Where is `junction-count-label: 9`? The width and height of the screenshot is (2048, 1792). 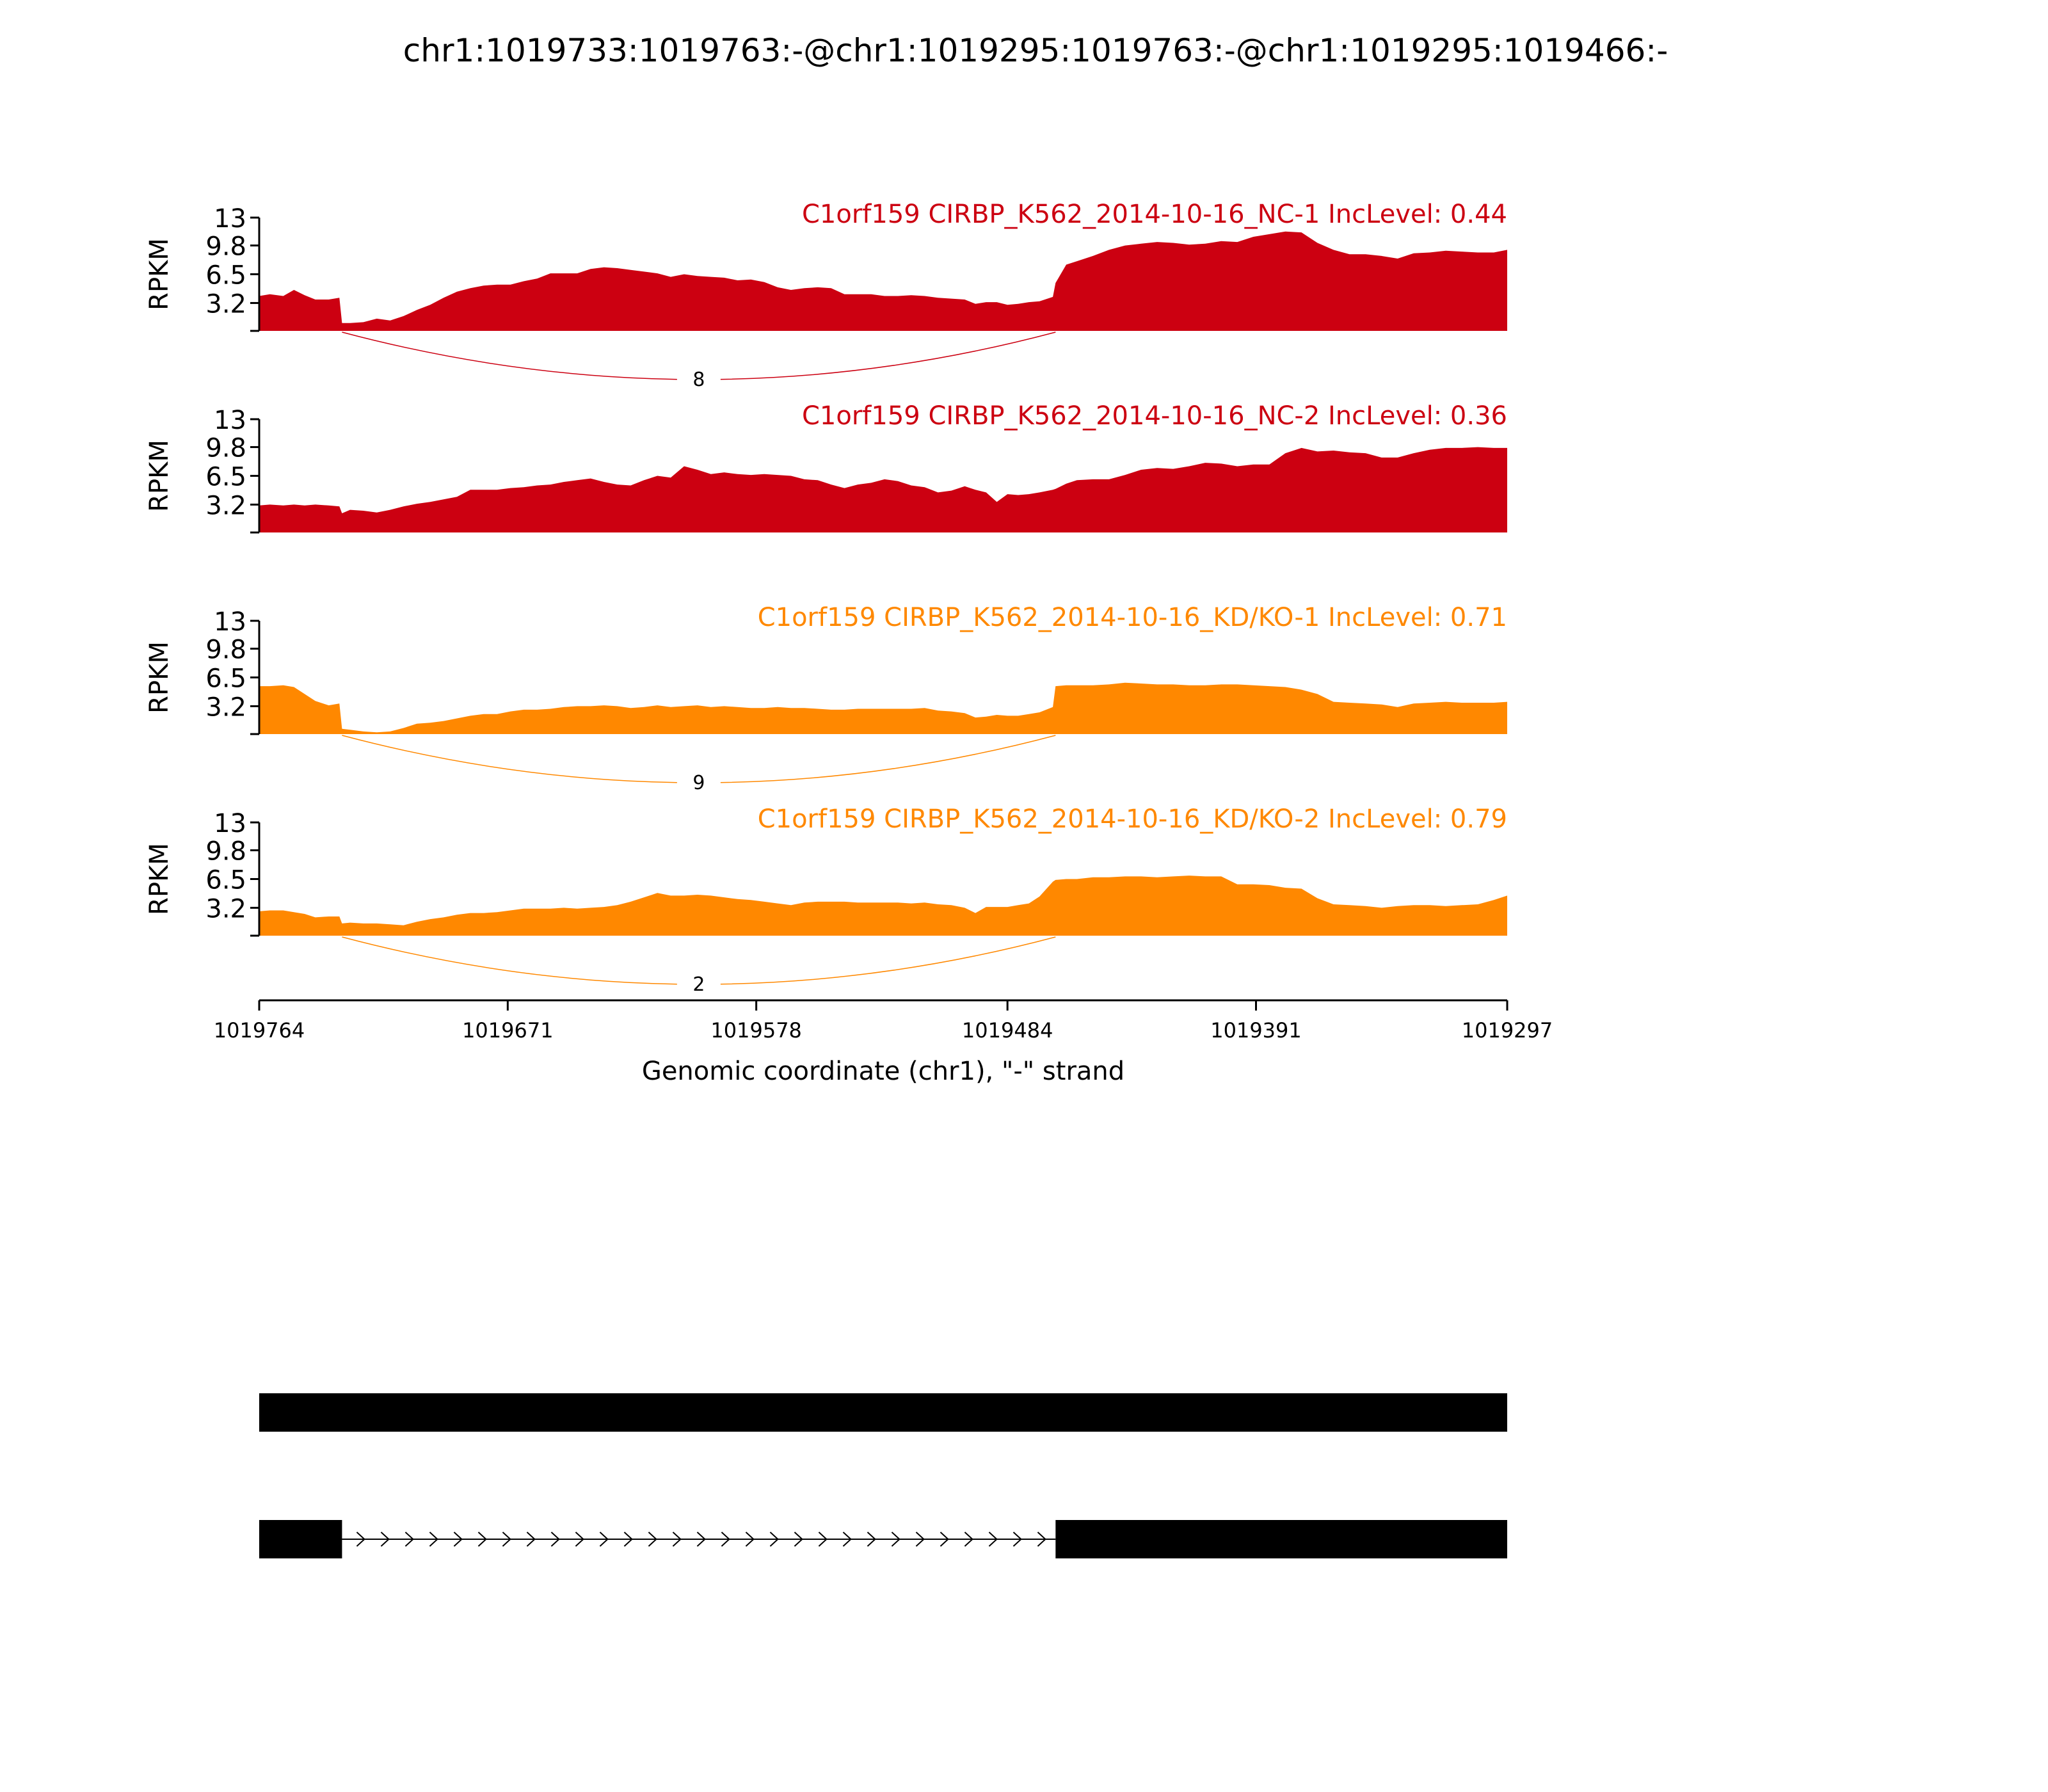
junction-count-label: 9 is located at coordinates (698, 783).